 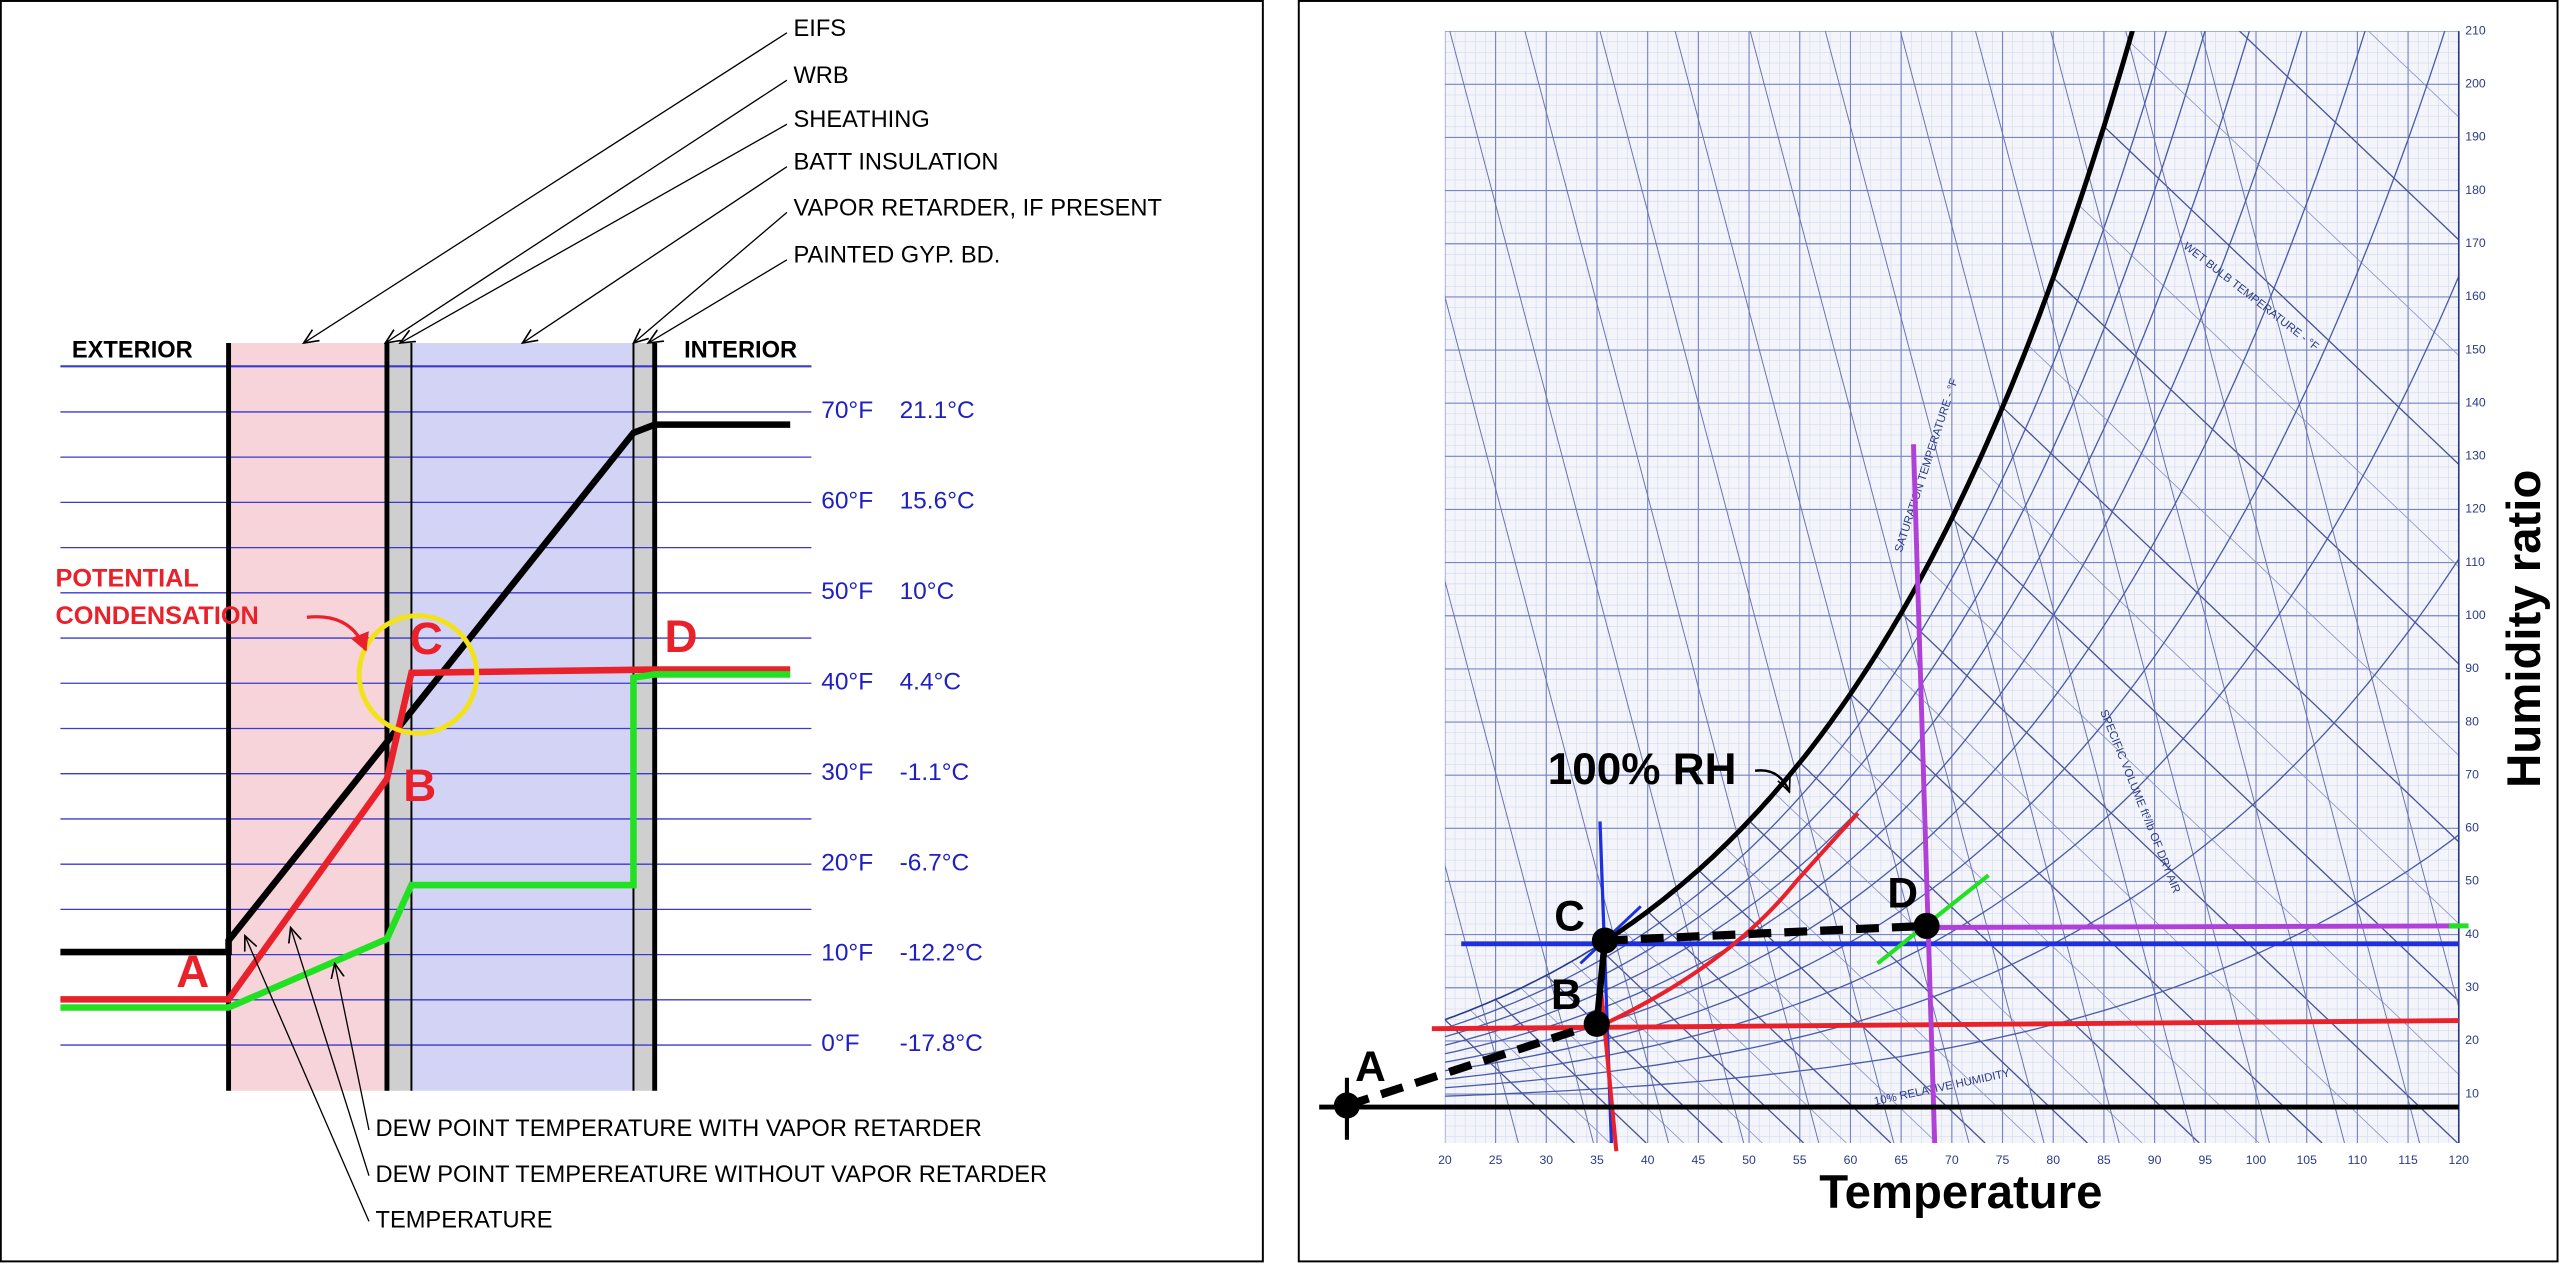 What do you see at coordinates (847, 501) in the screenshot?
I see `fahrenheit-label: 60°F` at bounding box center [847, 501].